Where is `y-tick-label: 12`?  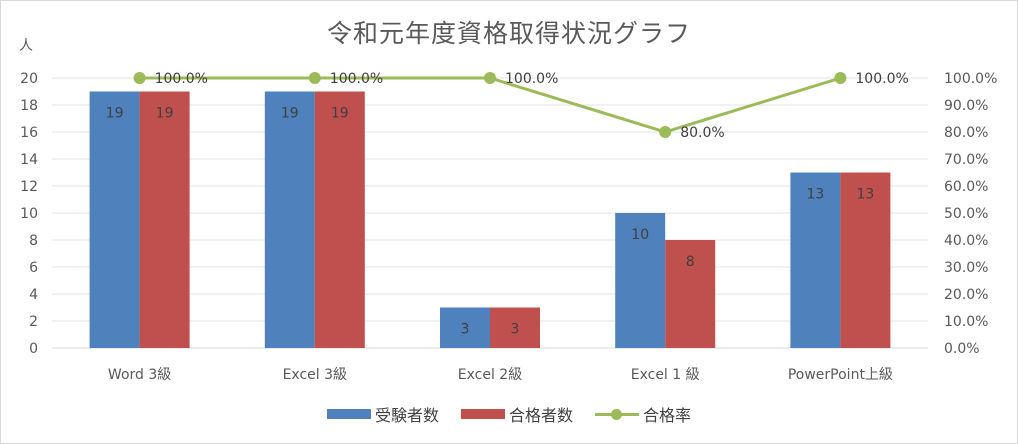
y-tick-label: 12 is located at coordinates (29, 187).